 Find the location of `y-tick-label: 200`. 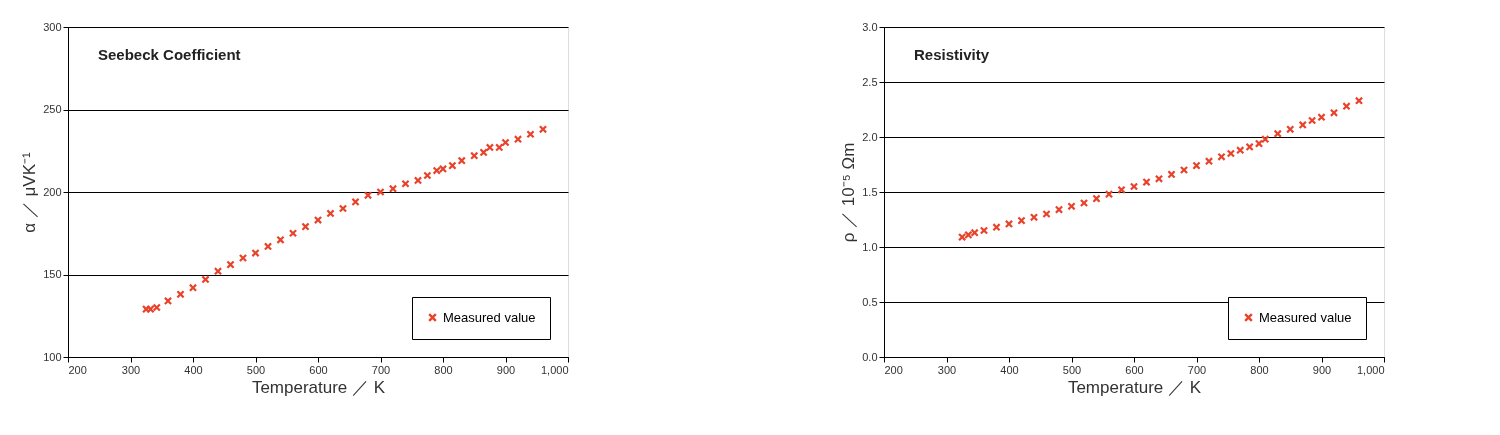

y-tick-label: 200 is located at coordinates (52, 191).